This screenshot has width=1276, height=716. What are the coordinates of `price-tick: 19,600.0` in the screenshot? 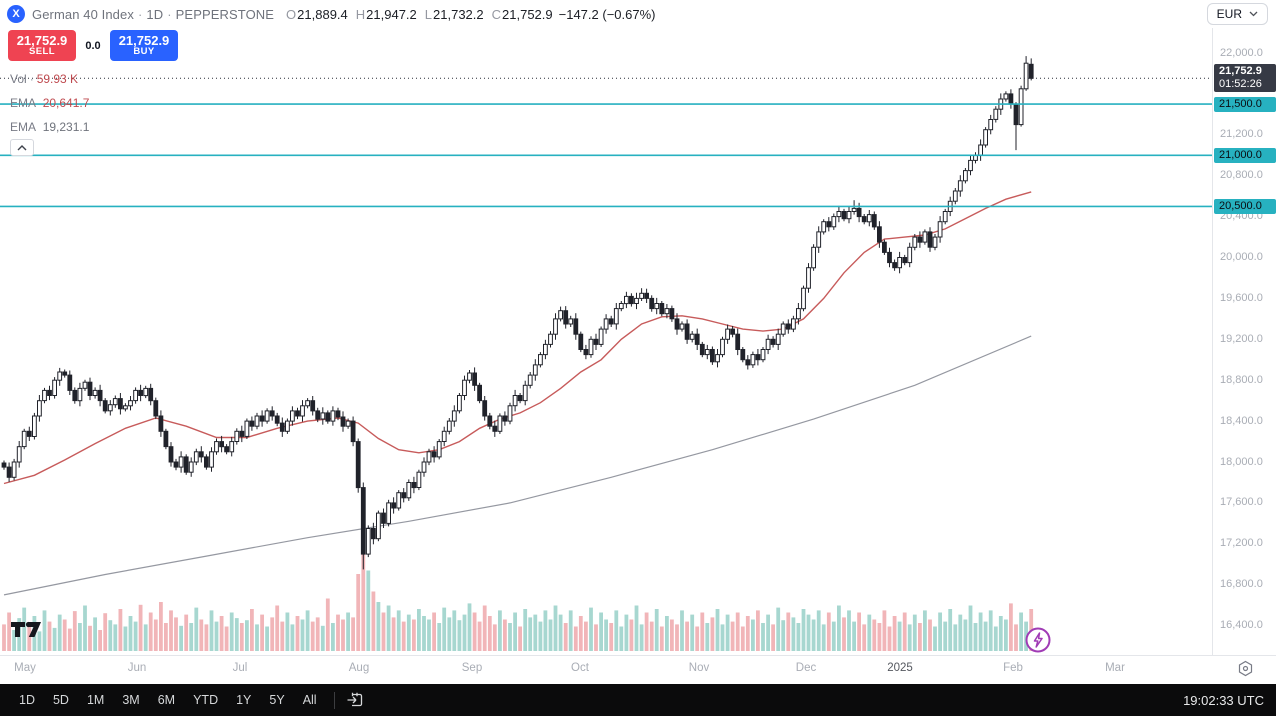 It's located at (1241, 297).